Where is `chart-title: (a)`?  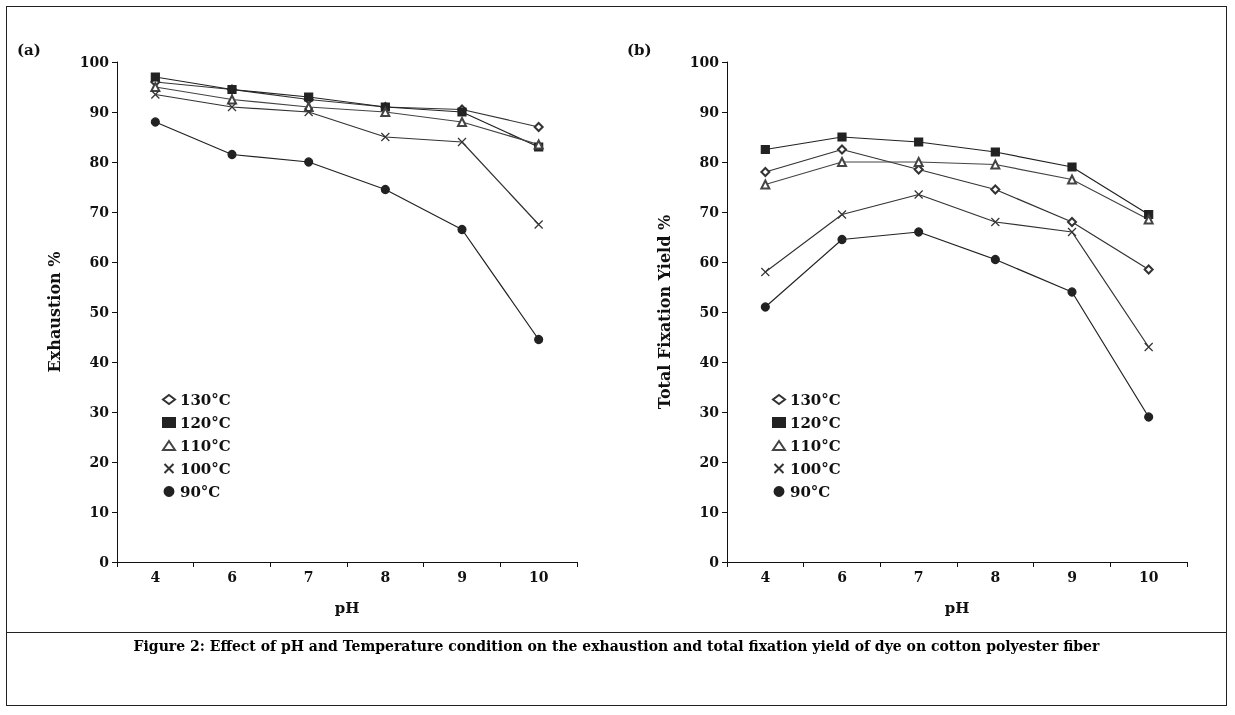 chart-title: (a) is located at coordinates (29, 49).